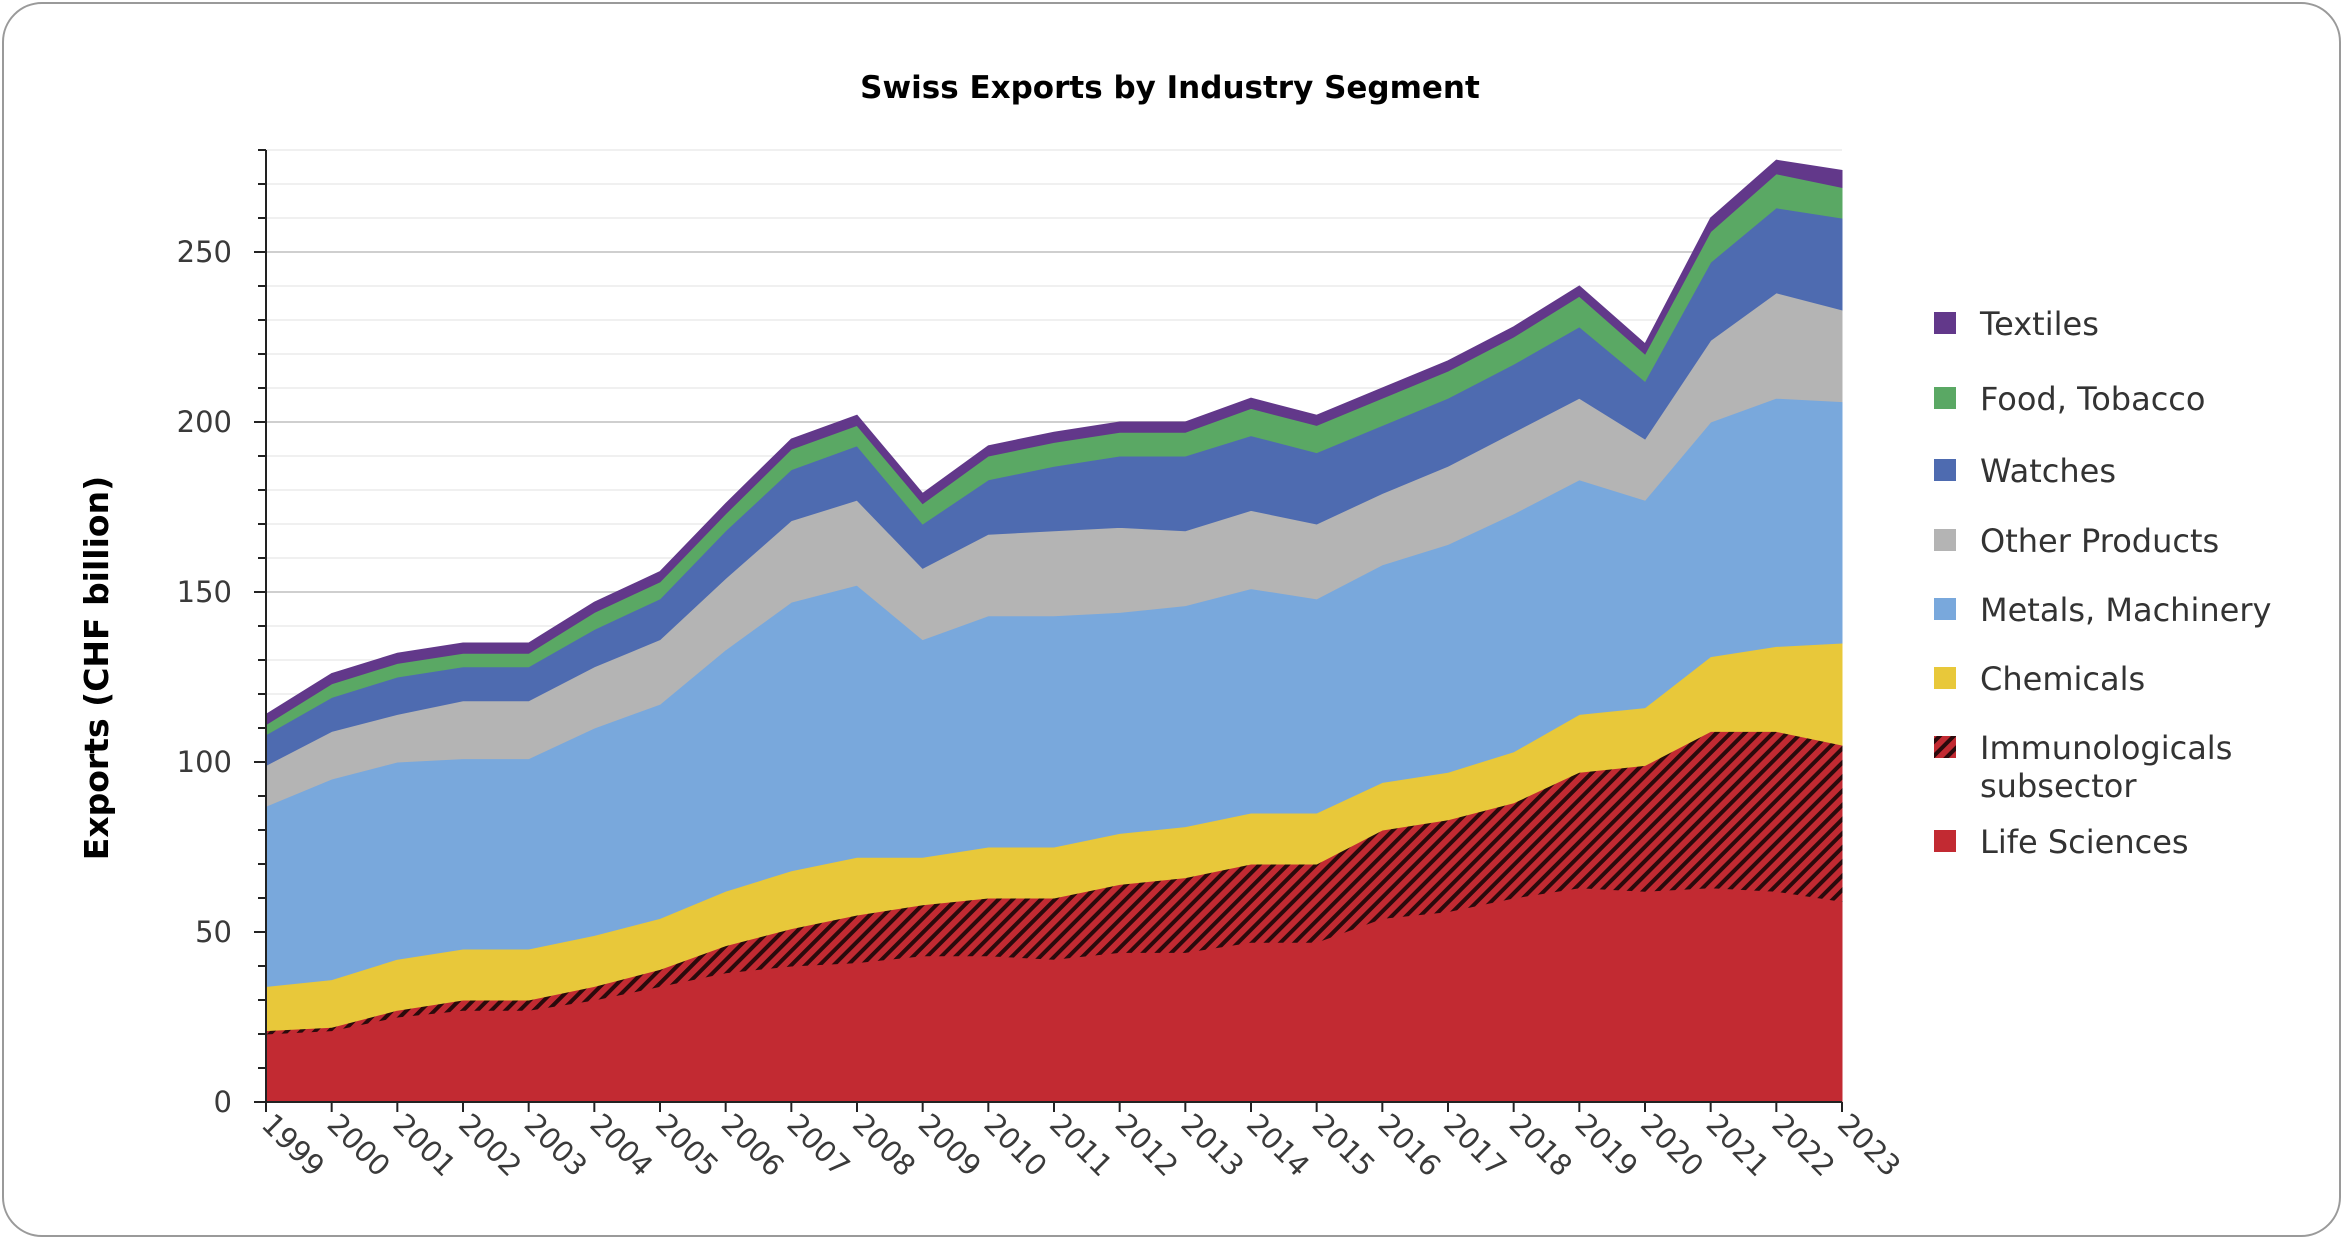  What do you see at coordinates (753, 1145) in the screenshot?
I see `x-tick-label: 2006` at bounding box center [753, 1145].